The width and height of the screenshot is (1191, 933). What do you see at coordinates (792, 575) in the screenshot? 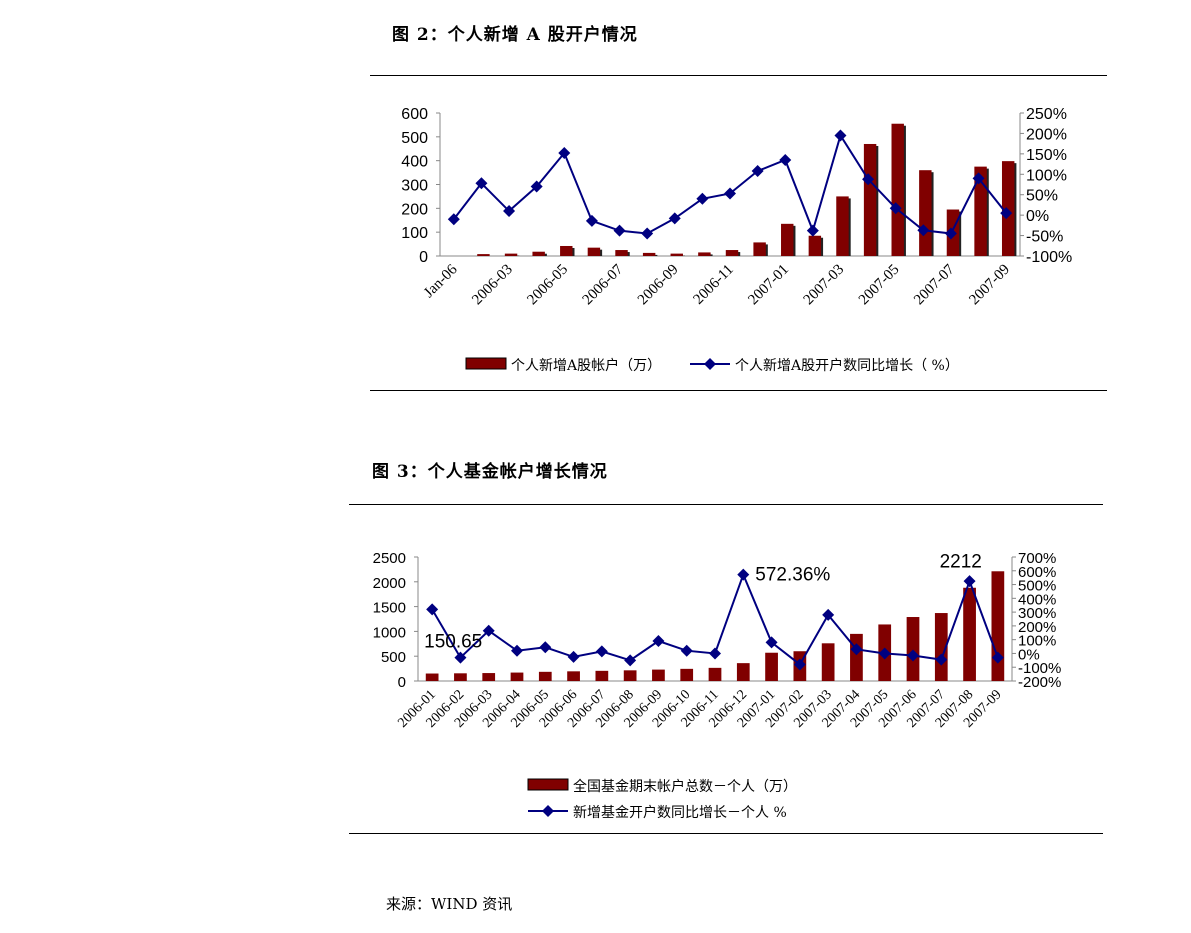
I see `data-label: 572.36%` at bounding box center [792, 575].